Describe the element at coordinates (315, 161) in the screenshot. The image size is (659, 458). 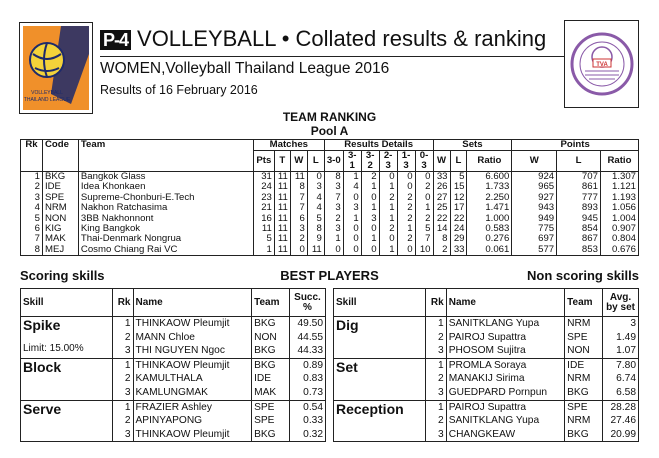
I see `column-header: L` at that location.